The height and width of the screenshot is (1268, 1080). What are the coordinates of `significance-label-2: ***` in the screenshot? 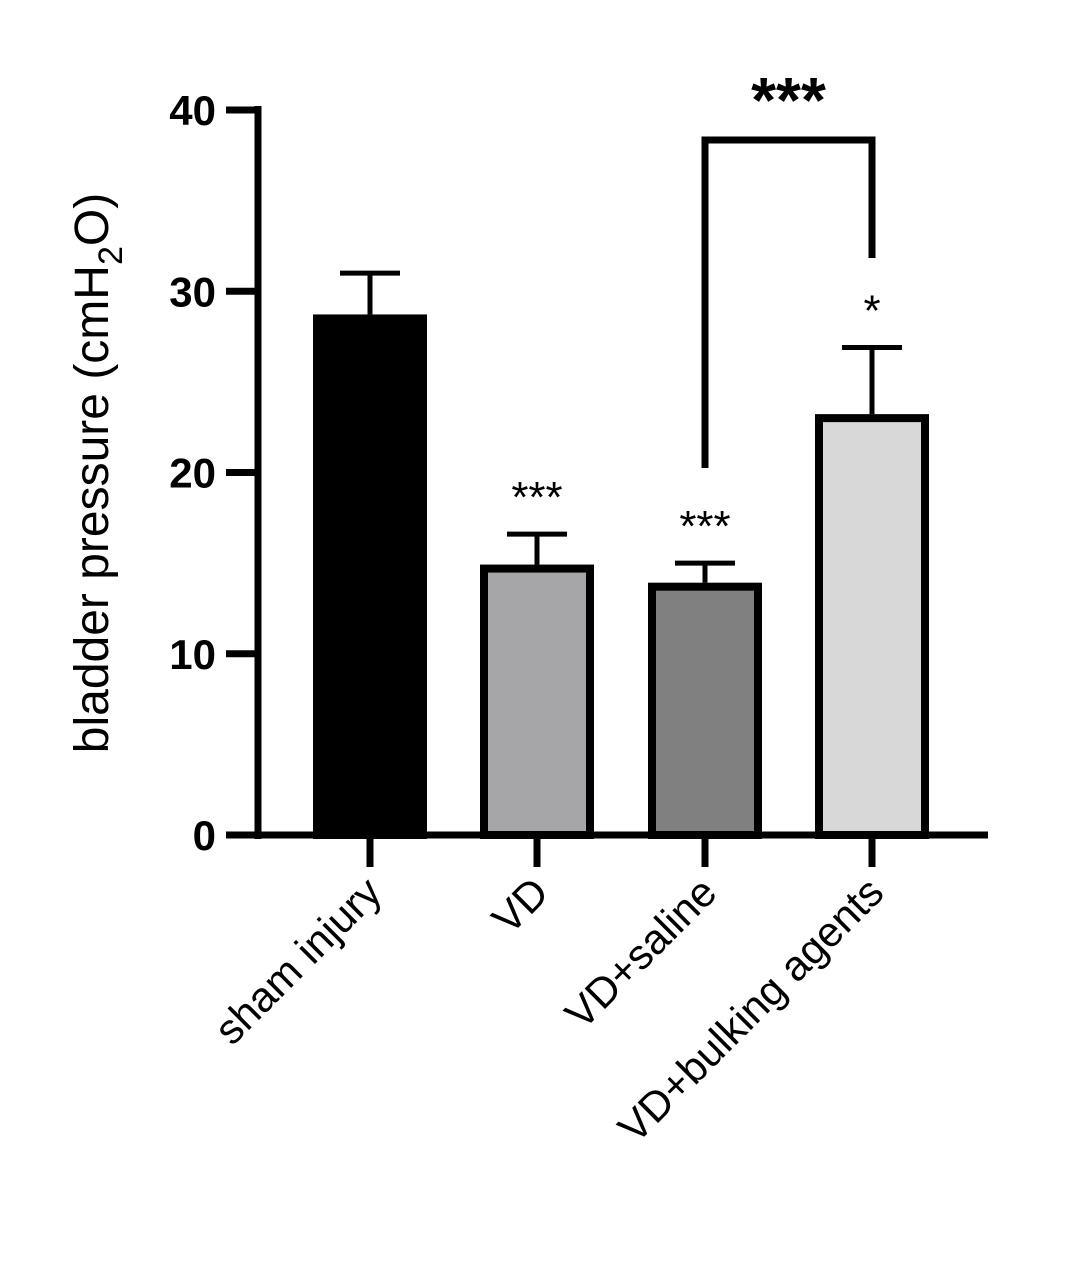 It's located at (704, 526).